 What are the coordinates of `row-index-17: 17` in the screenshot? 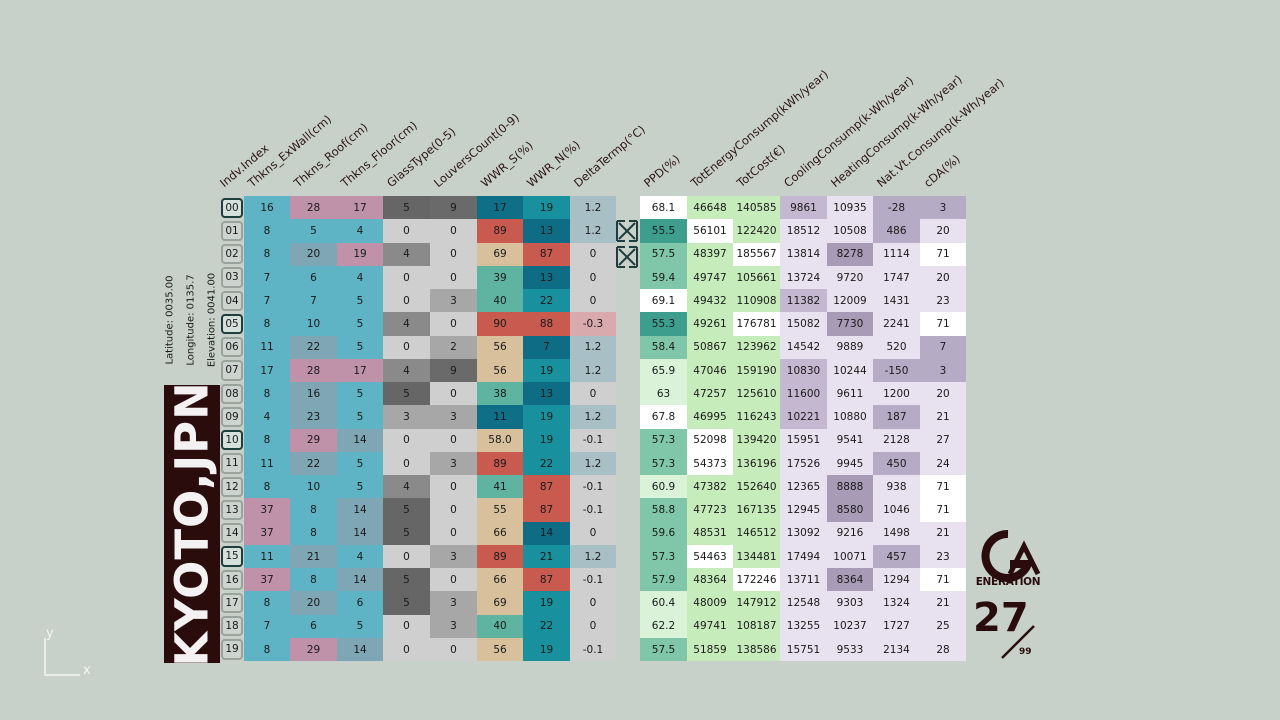 It's located at (232, 602).